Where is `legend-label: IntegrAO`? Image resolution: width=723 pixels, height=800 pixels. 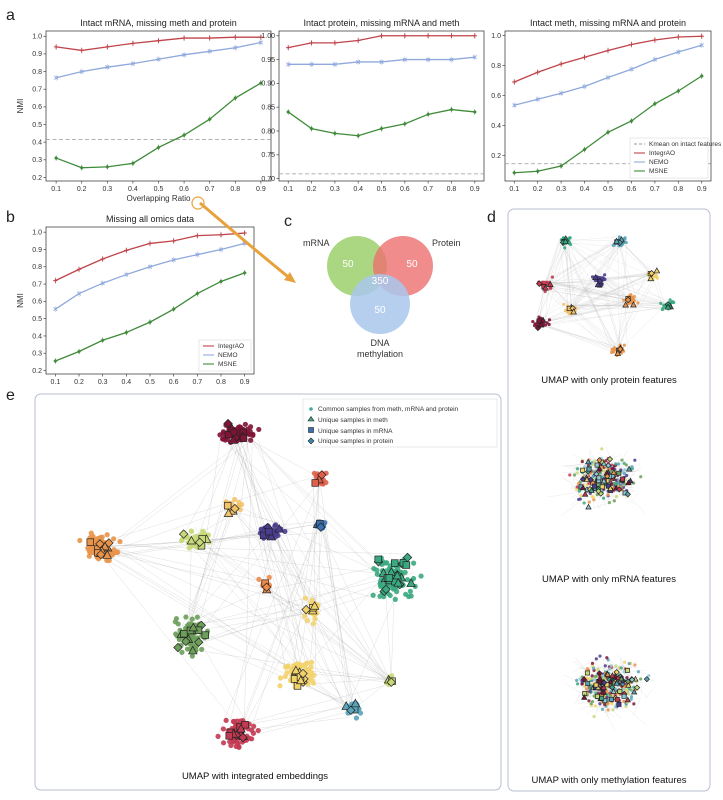
legend-label: IntegrAO is located at coordinates (662, 153).